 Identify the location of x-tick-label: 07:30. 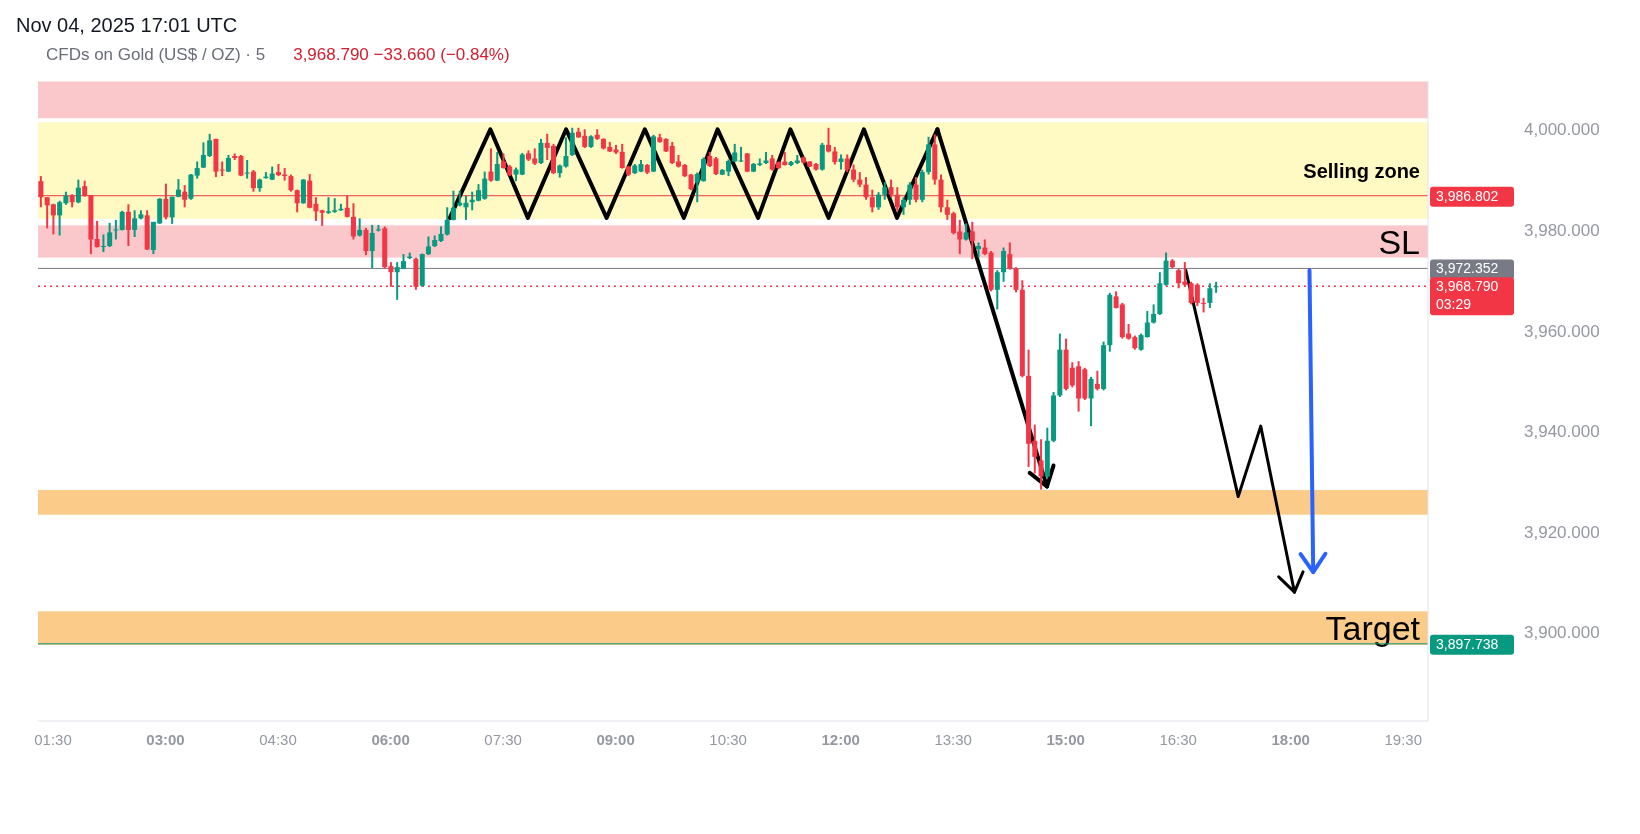
(503, 739).